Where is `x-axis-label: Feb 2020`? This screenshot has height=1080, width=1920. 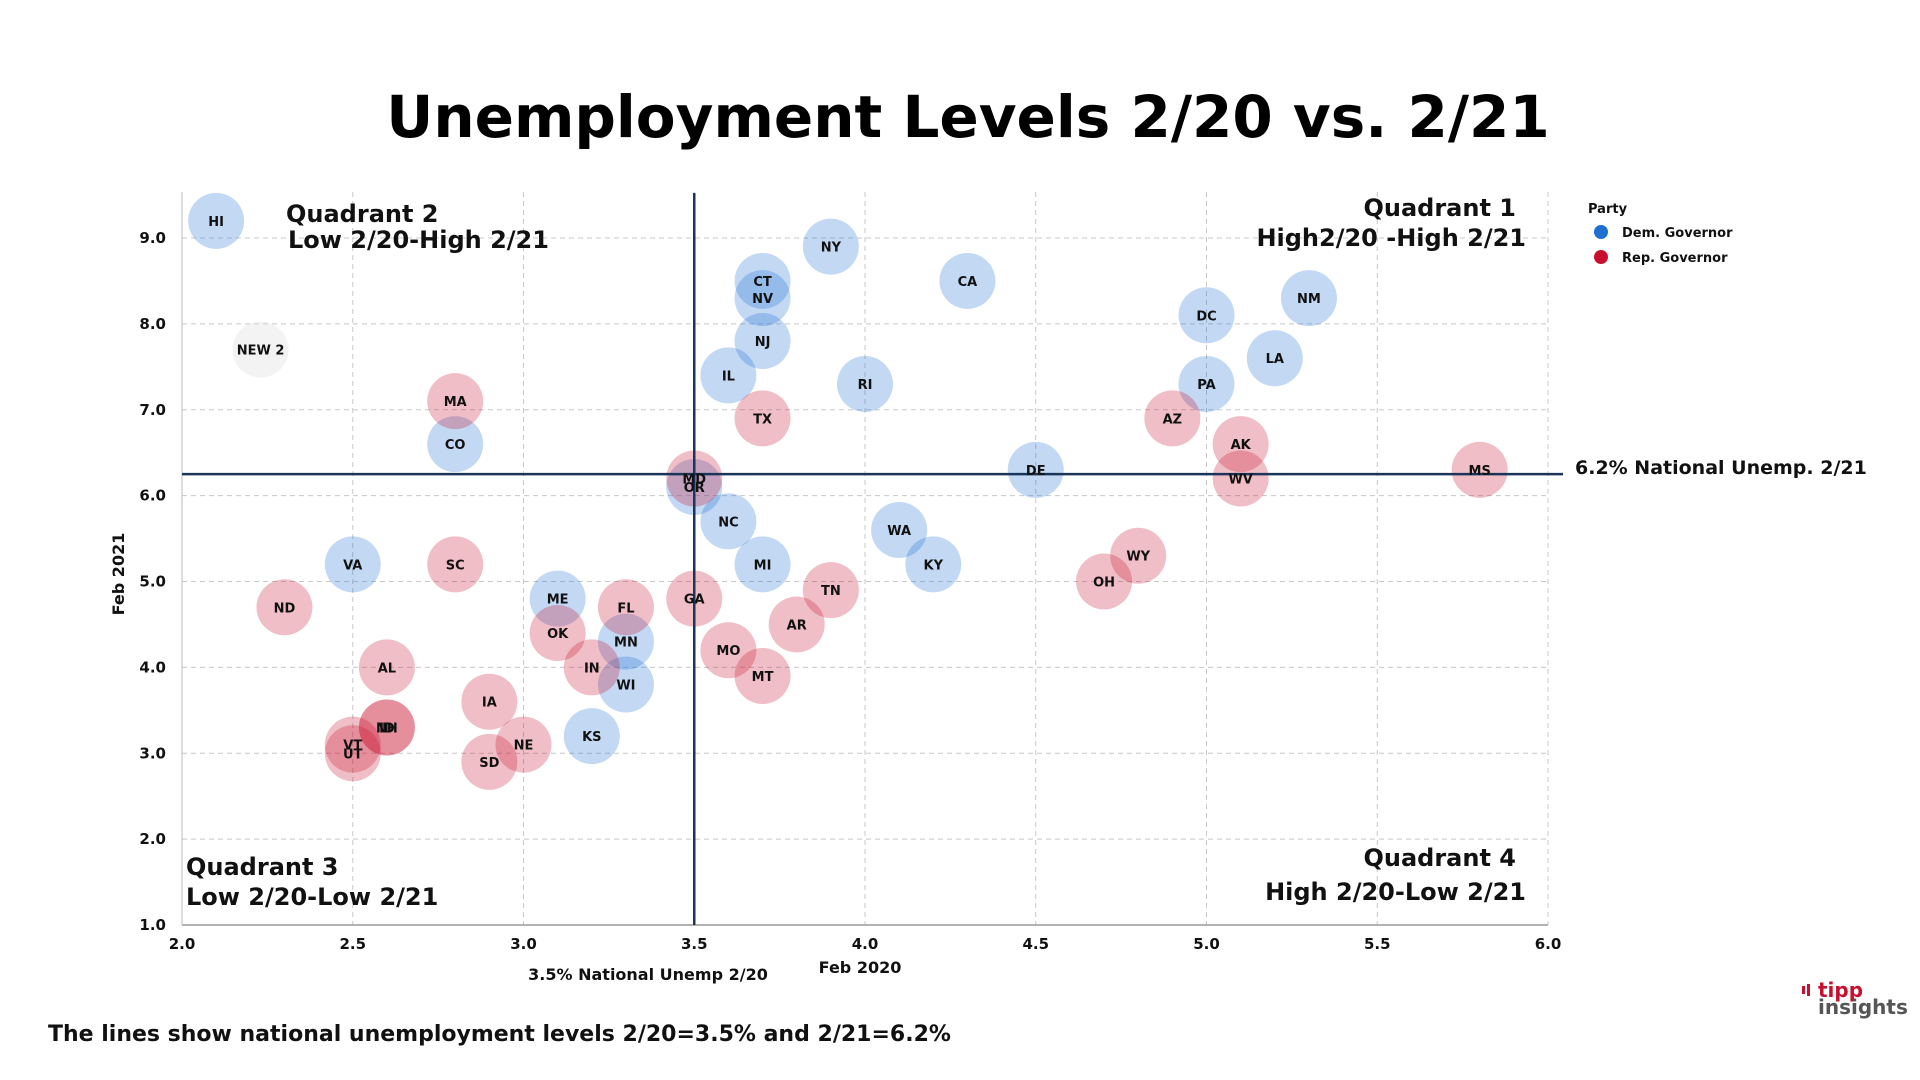
x-axis-label: Feb 2020 is located at coordinates (860, 967).